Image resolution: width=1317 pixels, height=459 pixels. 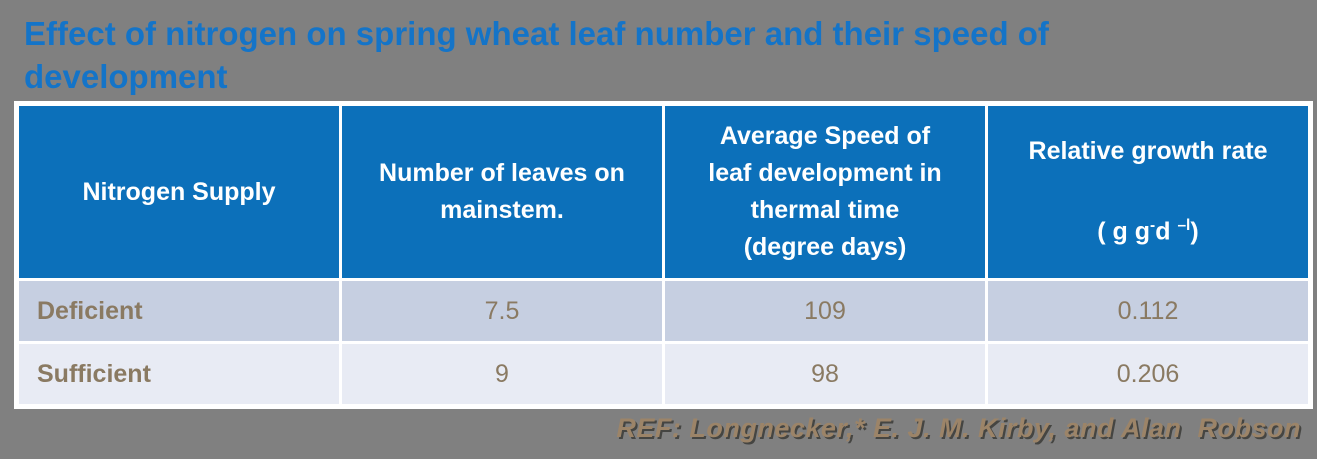 What do you see at coordinates (1166, 231) in the screenshot?
I see `unit-part: d` at bounding box center [1166, 231].